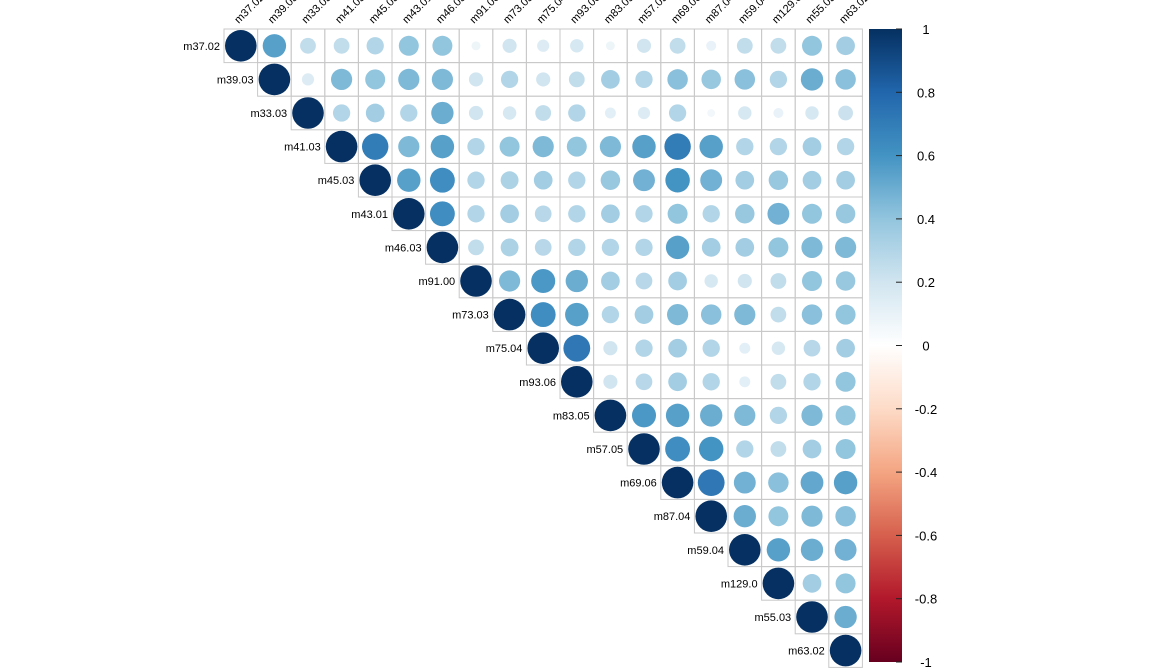  Describe the element at coordinates (778, 348) in the screenshot. I see `corr-circle-m75.04-m129.0` at that location.